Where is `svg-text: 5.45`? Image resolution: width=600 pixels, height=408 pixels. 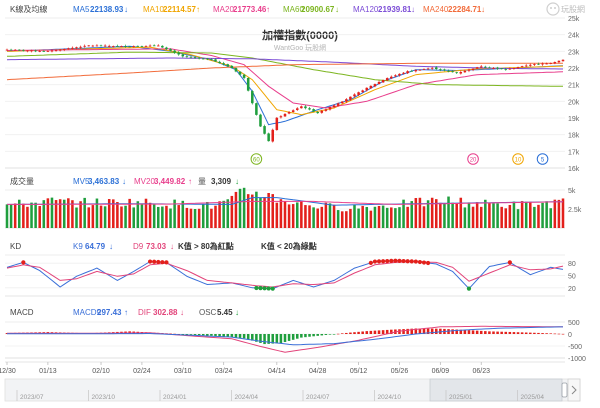 svg-text: 5.45 is located at coordinates (225, 312).